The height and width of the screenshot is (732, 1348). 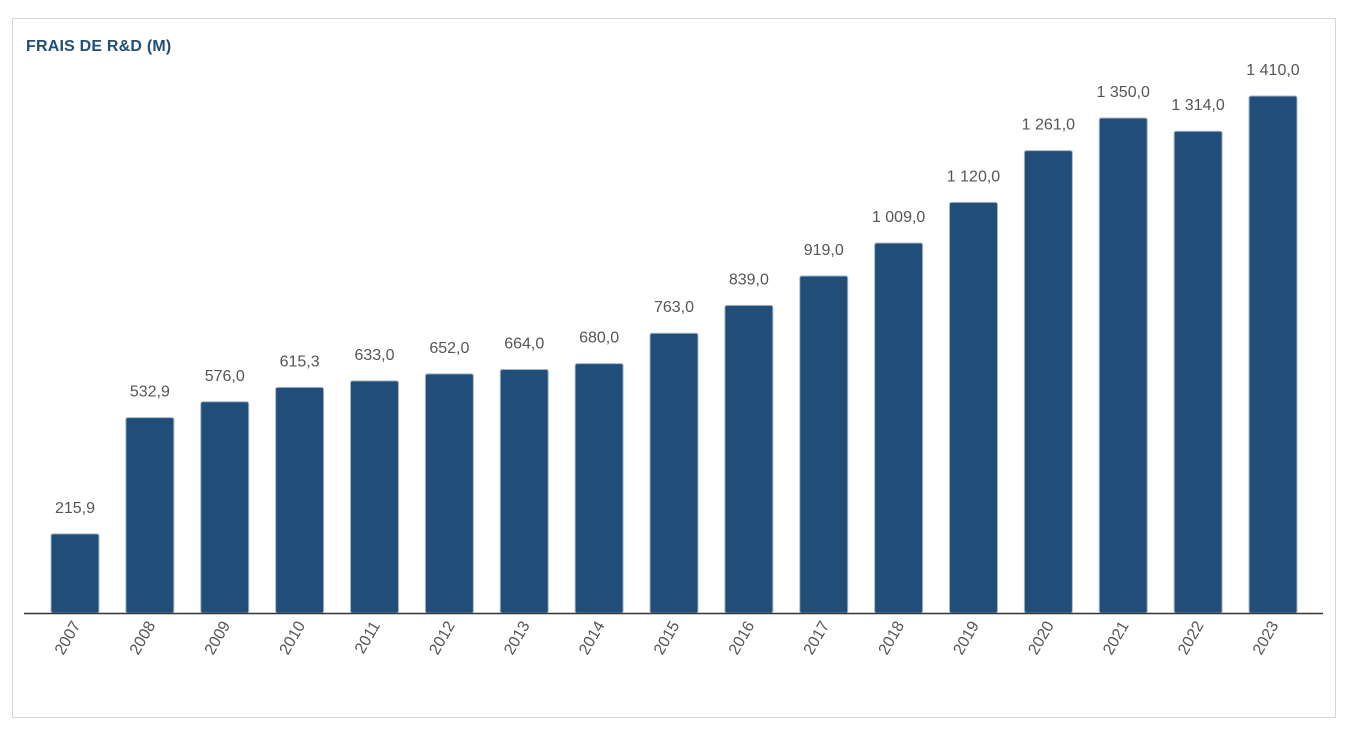 What do you see at coordinates (1198, 372) in the screenshot?
I see `bar-2022` at bounding box center [1198, 372].